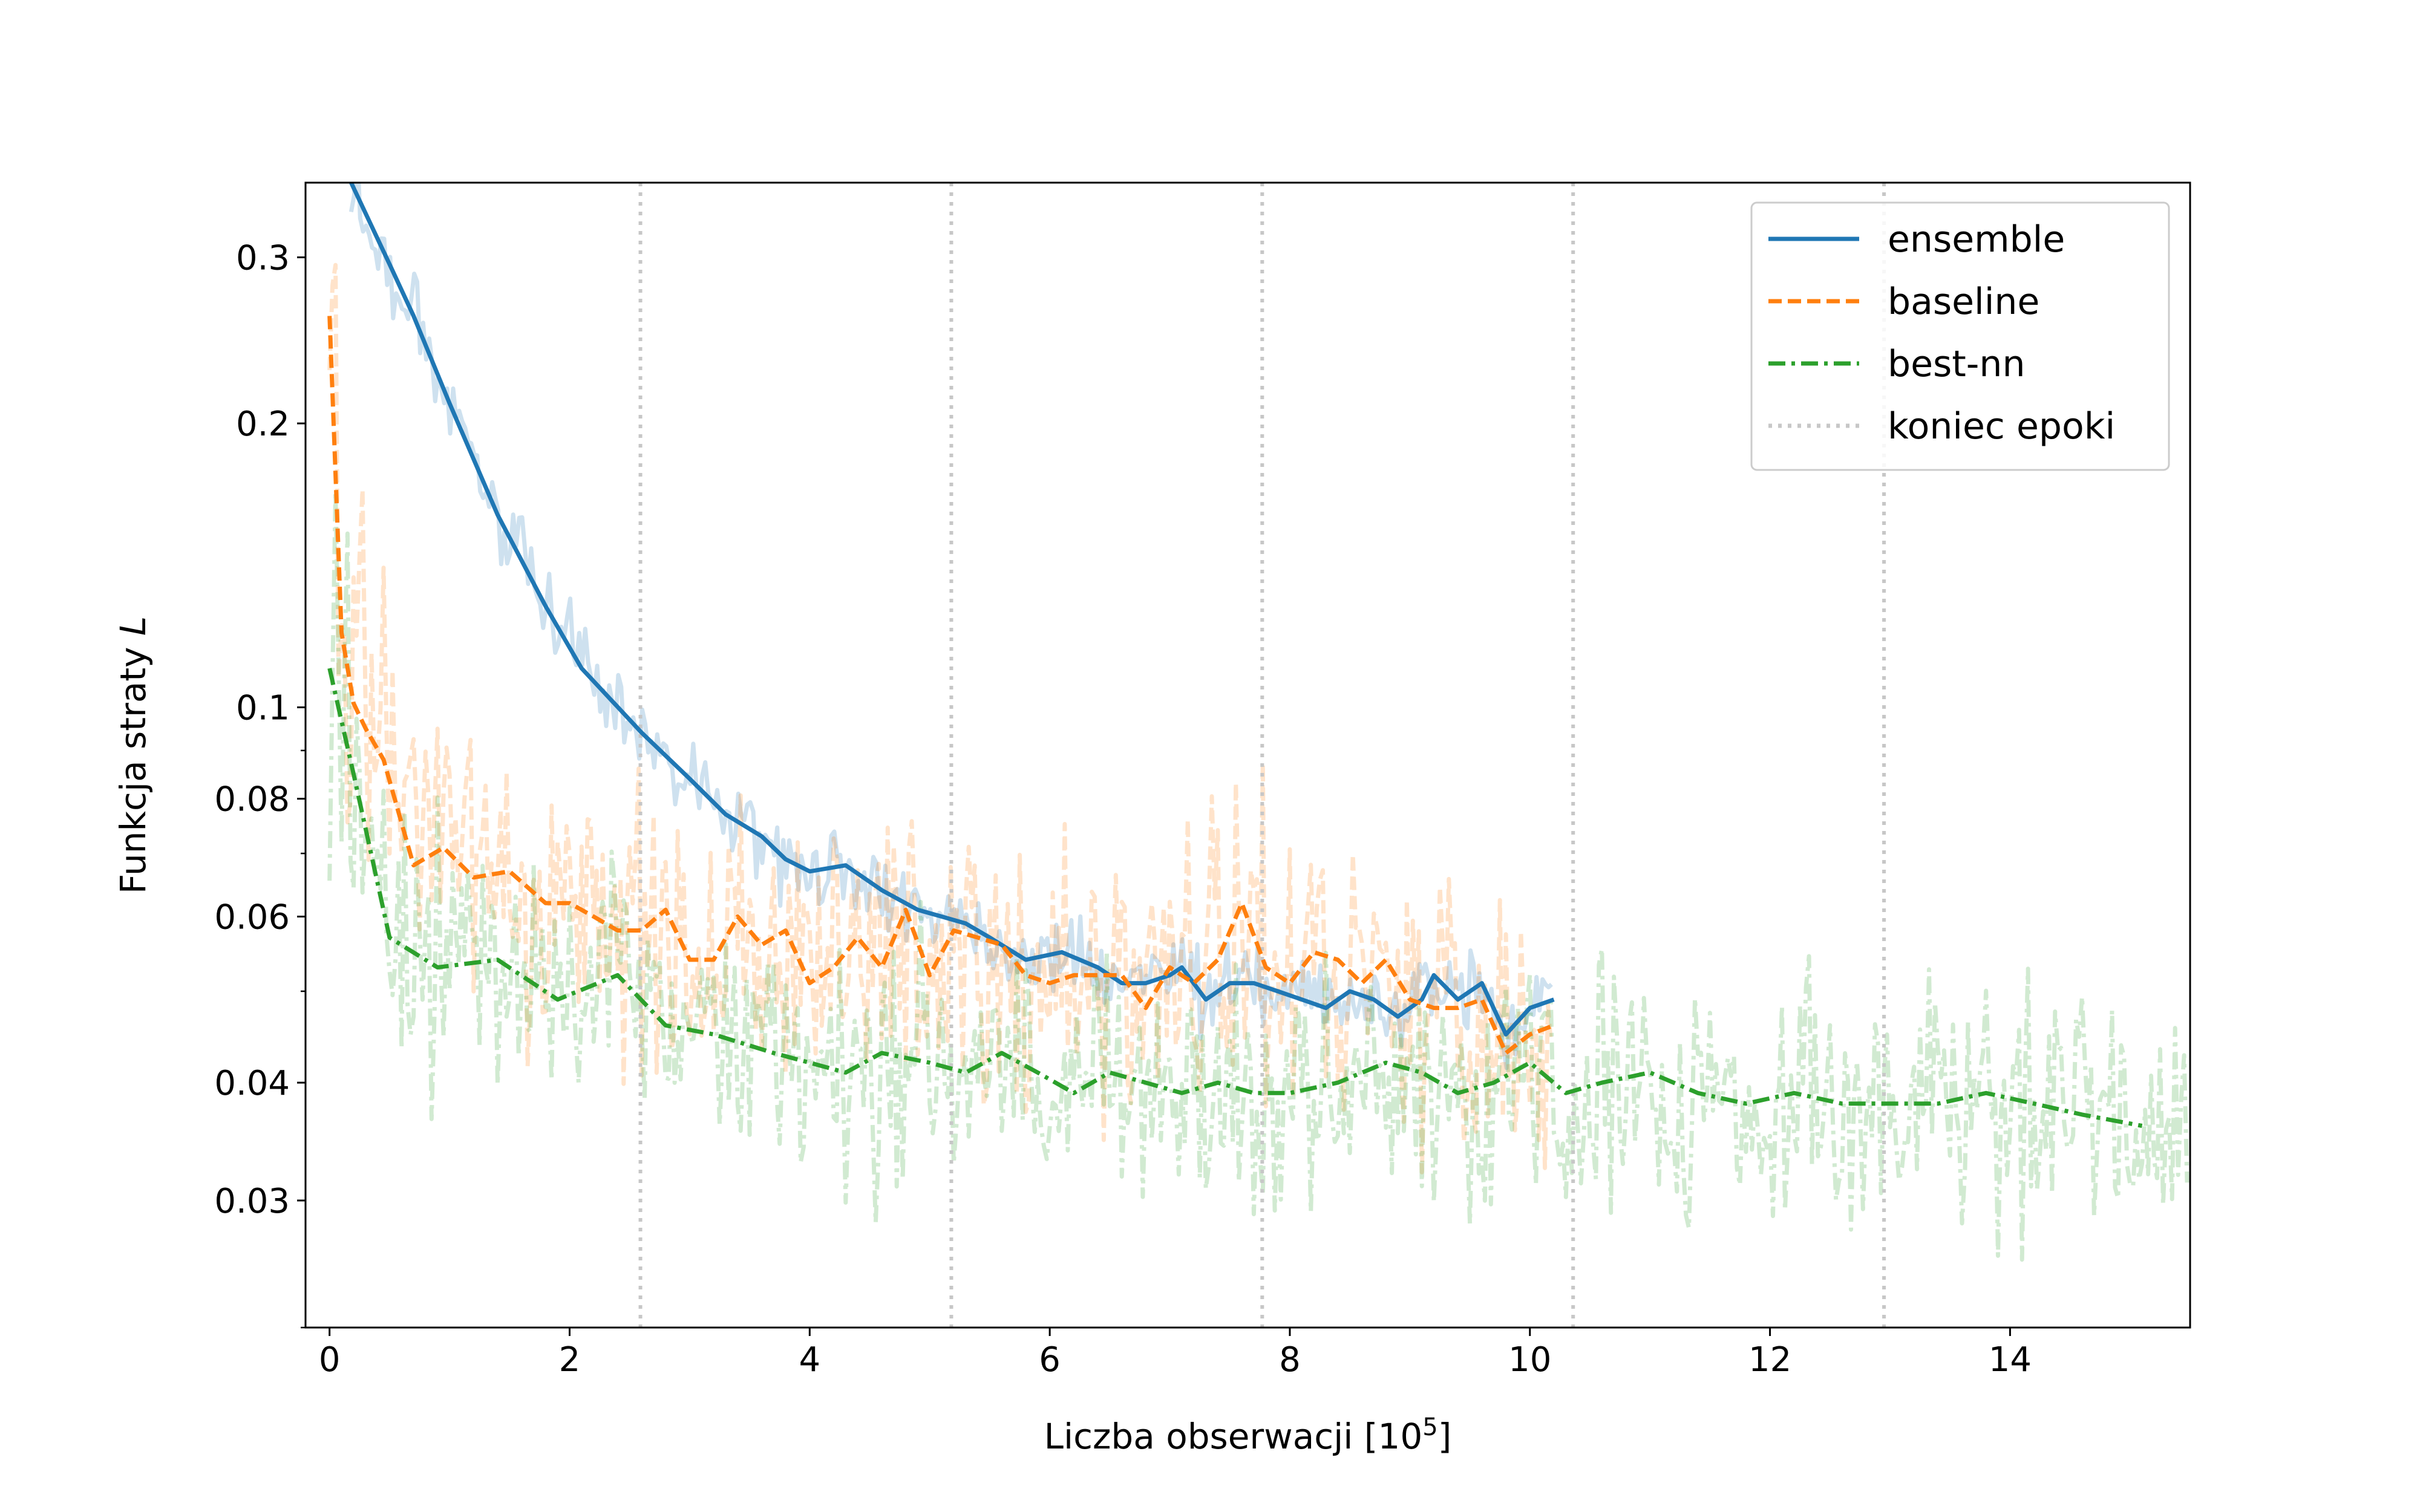 This screenshot has width=2420, height=1512. Describe the element at coordinates (252, 800) in the screenshot. I see `y-tick-label: 0.08` at that location.